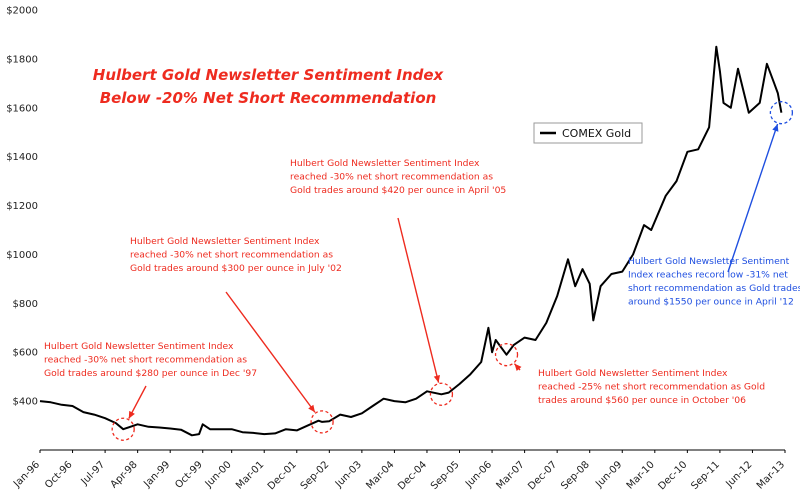 This screenshot has width=800, height=502. I want to click on x-tick-label: Mar-10, so click(641, 475).